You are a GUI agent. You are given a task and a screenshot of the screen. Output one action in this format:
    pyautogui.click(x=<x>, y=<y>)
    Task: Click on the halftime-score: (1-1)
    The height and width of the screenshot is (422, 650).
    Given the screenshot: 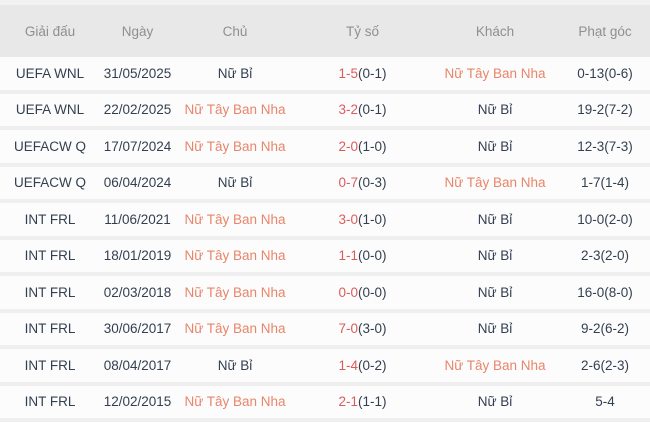 What is the action you would take?
    pyautogui.click(x=372, y=402)
    